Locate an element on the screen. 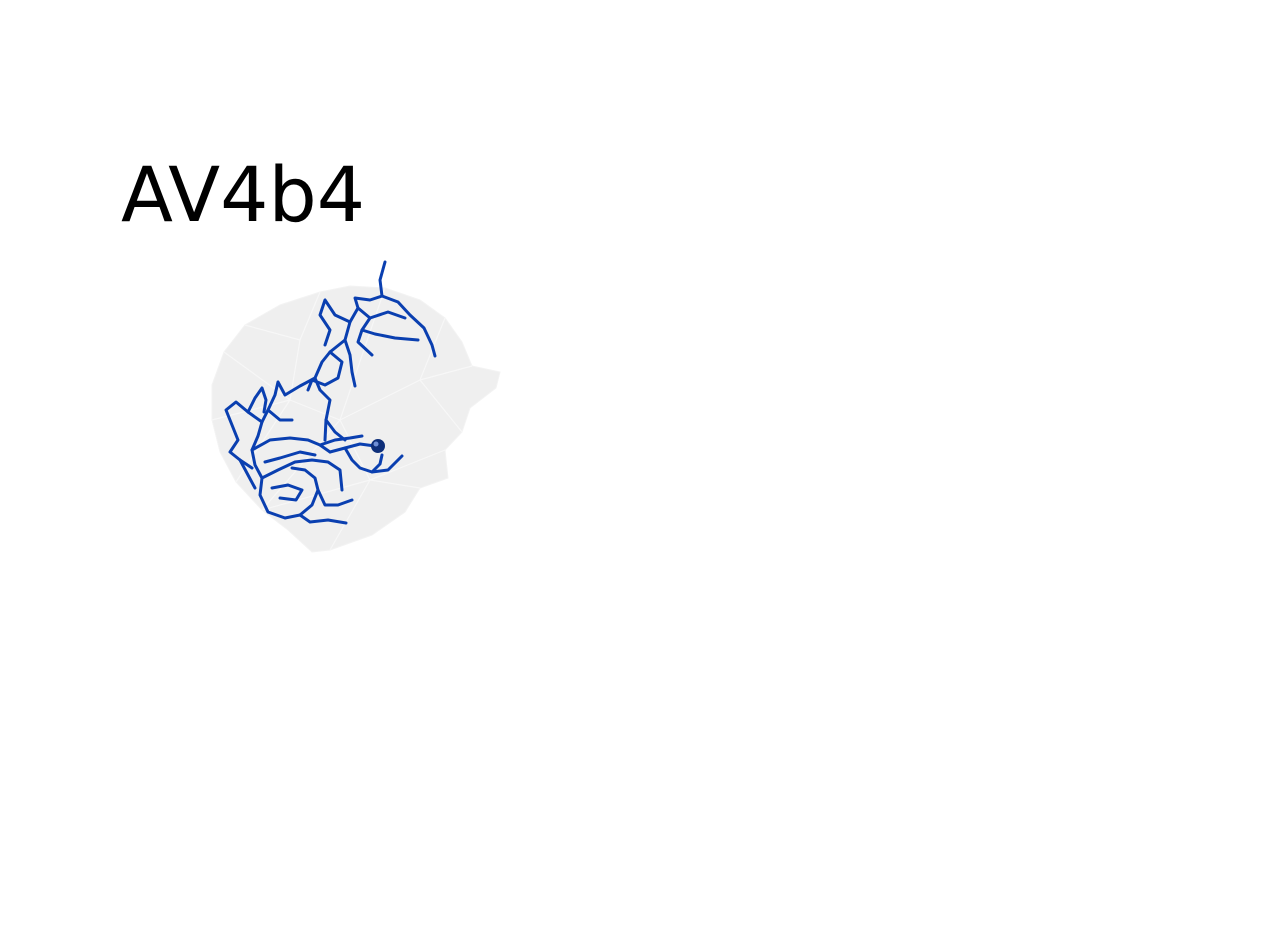 The height and width of the screenshot is (926, 1264). mesh-facets is located at coordinates (342, 419).